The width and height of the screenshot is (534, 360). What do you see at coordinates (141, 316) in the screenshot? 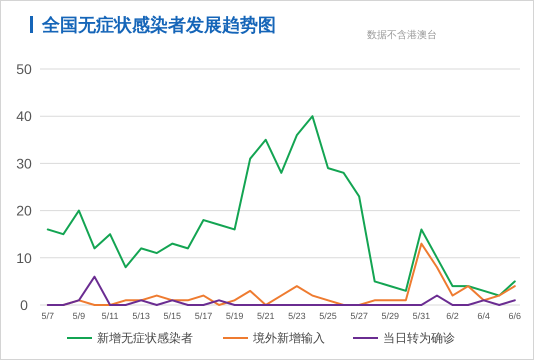
I see `x-tick-label: 5/13` at bounding box center [141, 316].